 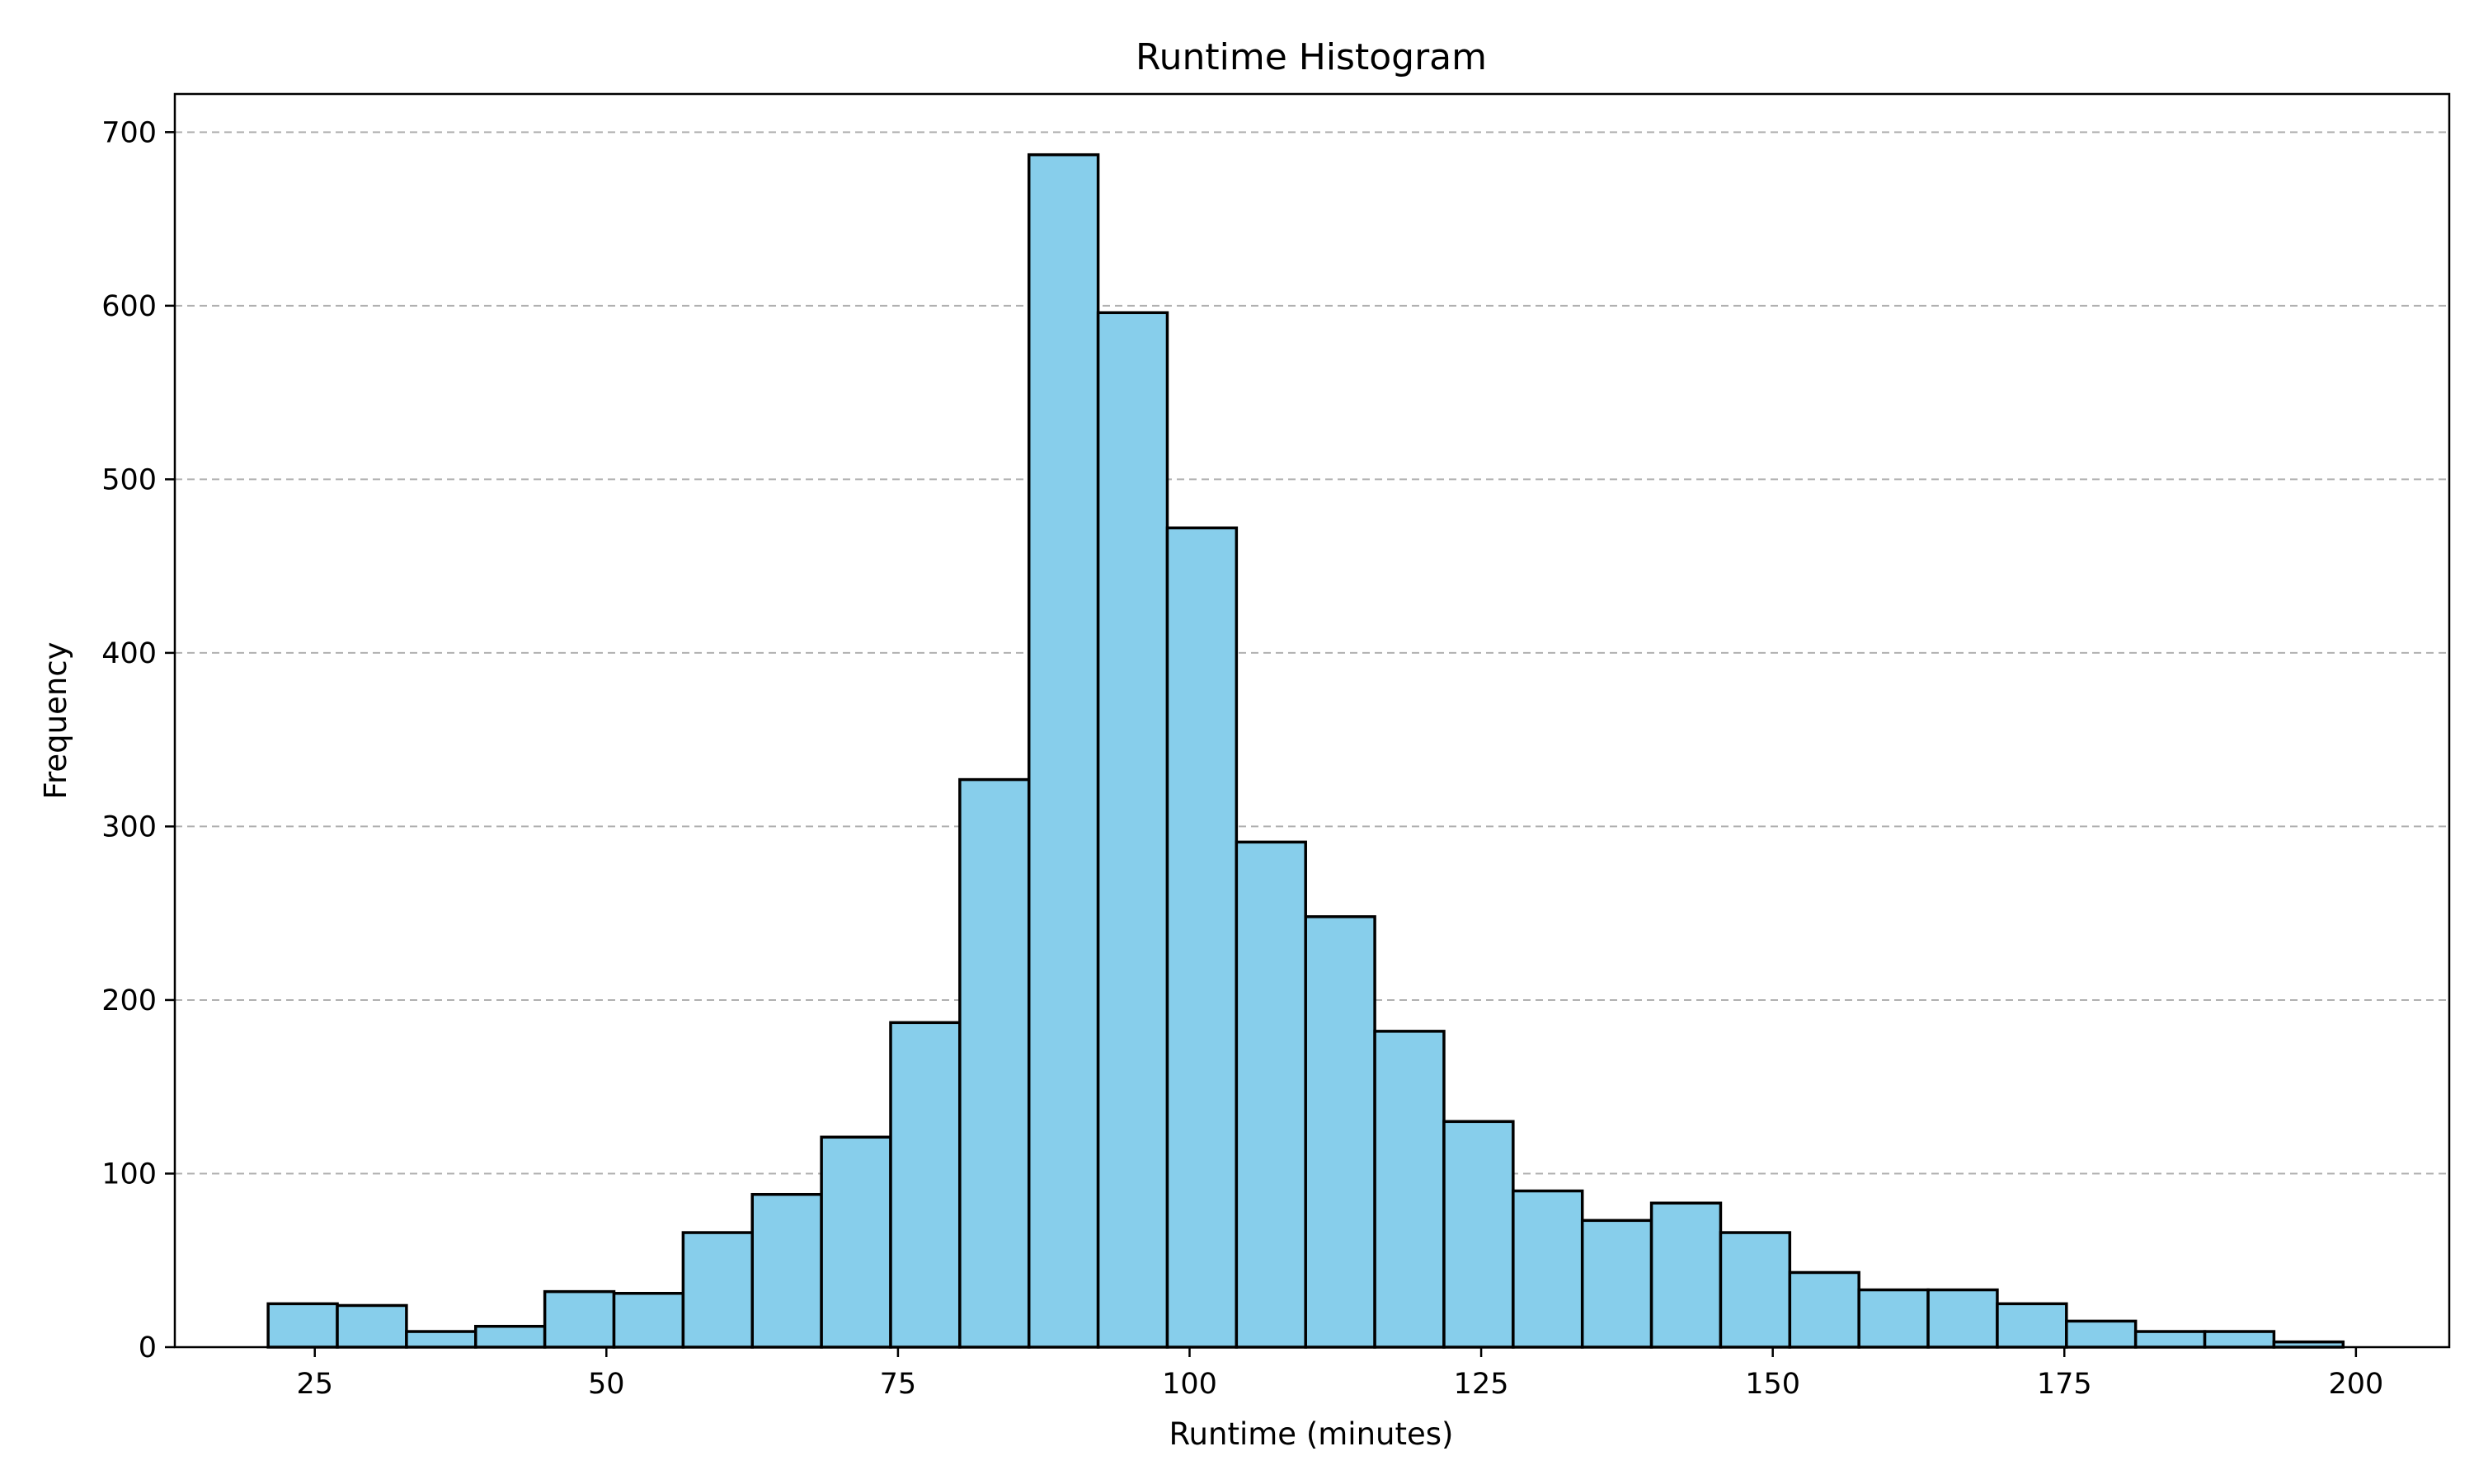 What do you see at coordinates (129, 306) in the screenshot?
I see `y-tick-label: 600` at bounding box center [129, 306].